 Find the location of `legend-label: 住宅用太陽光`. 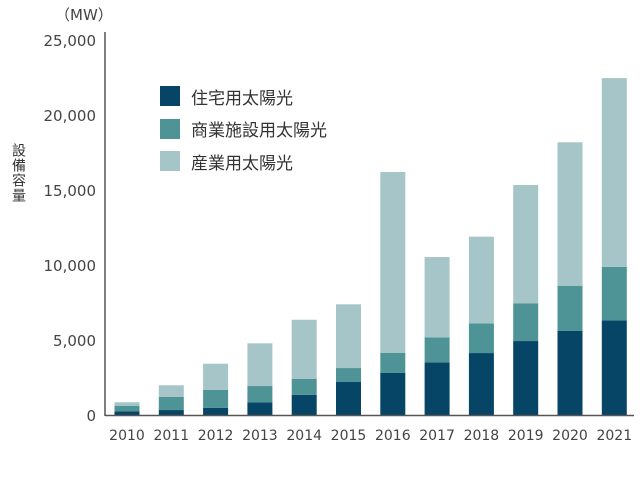

legend-label: 住宅用太陽光 is located at coordinates (242, 98).